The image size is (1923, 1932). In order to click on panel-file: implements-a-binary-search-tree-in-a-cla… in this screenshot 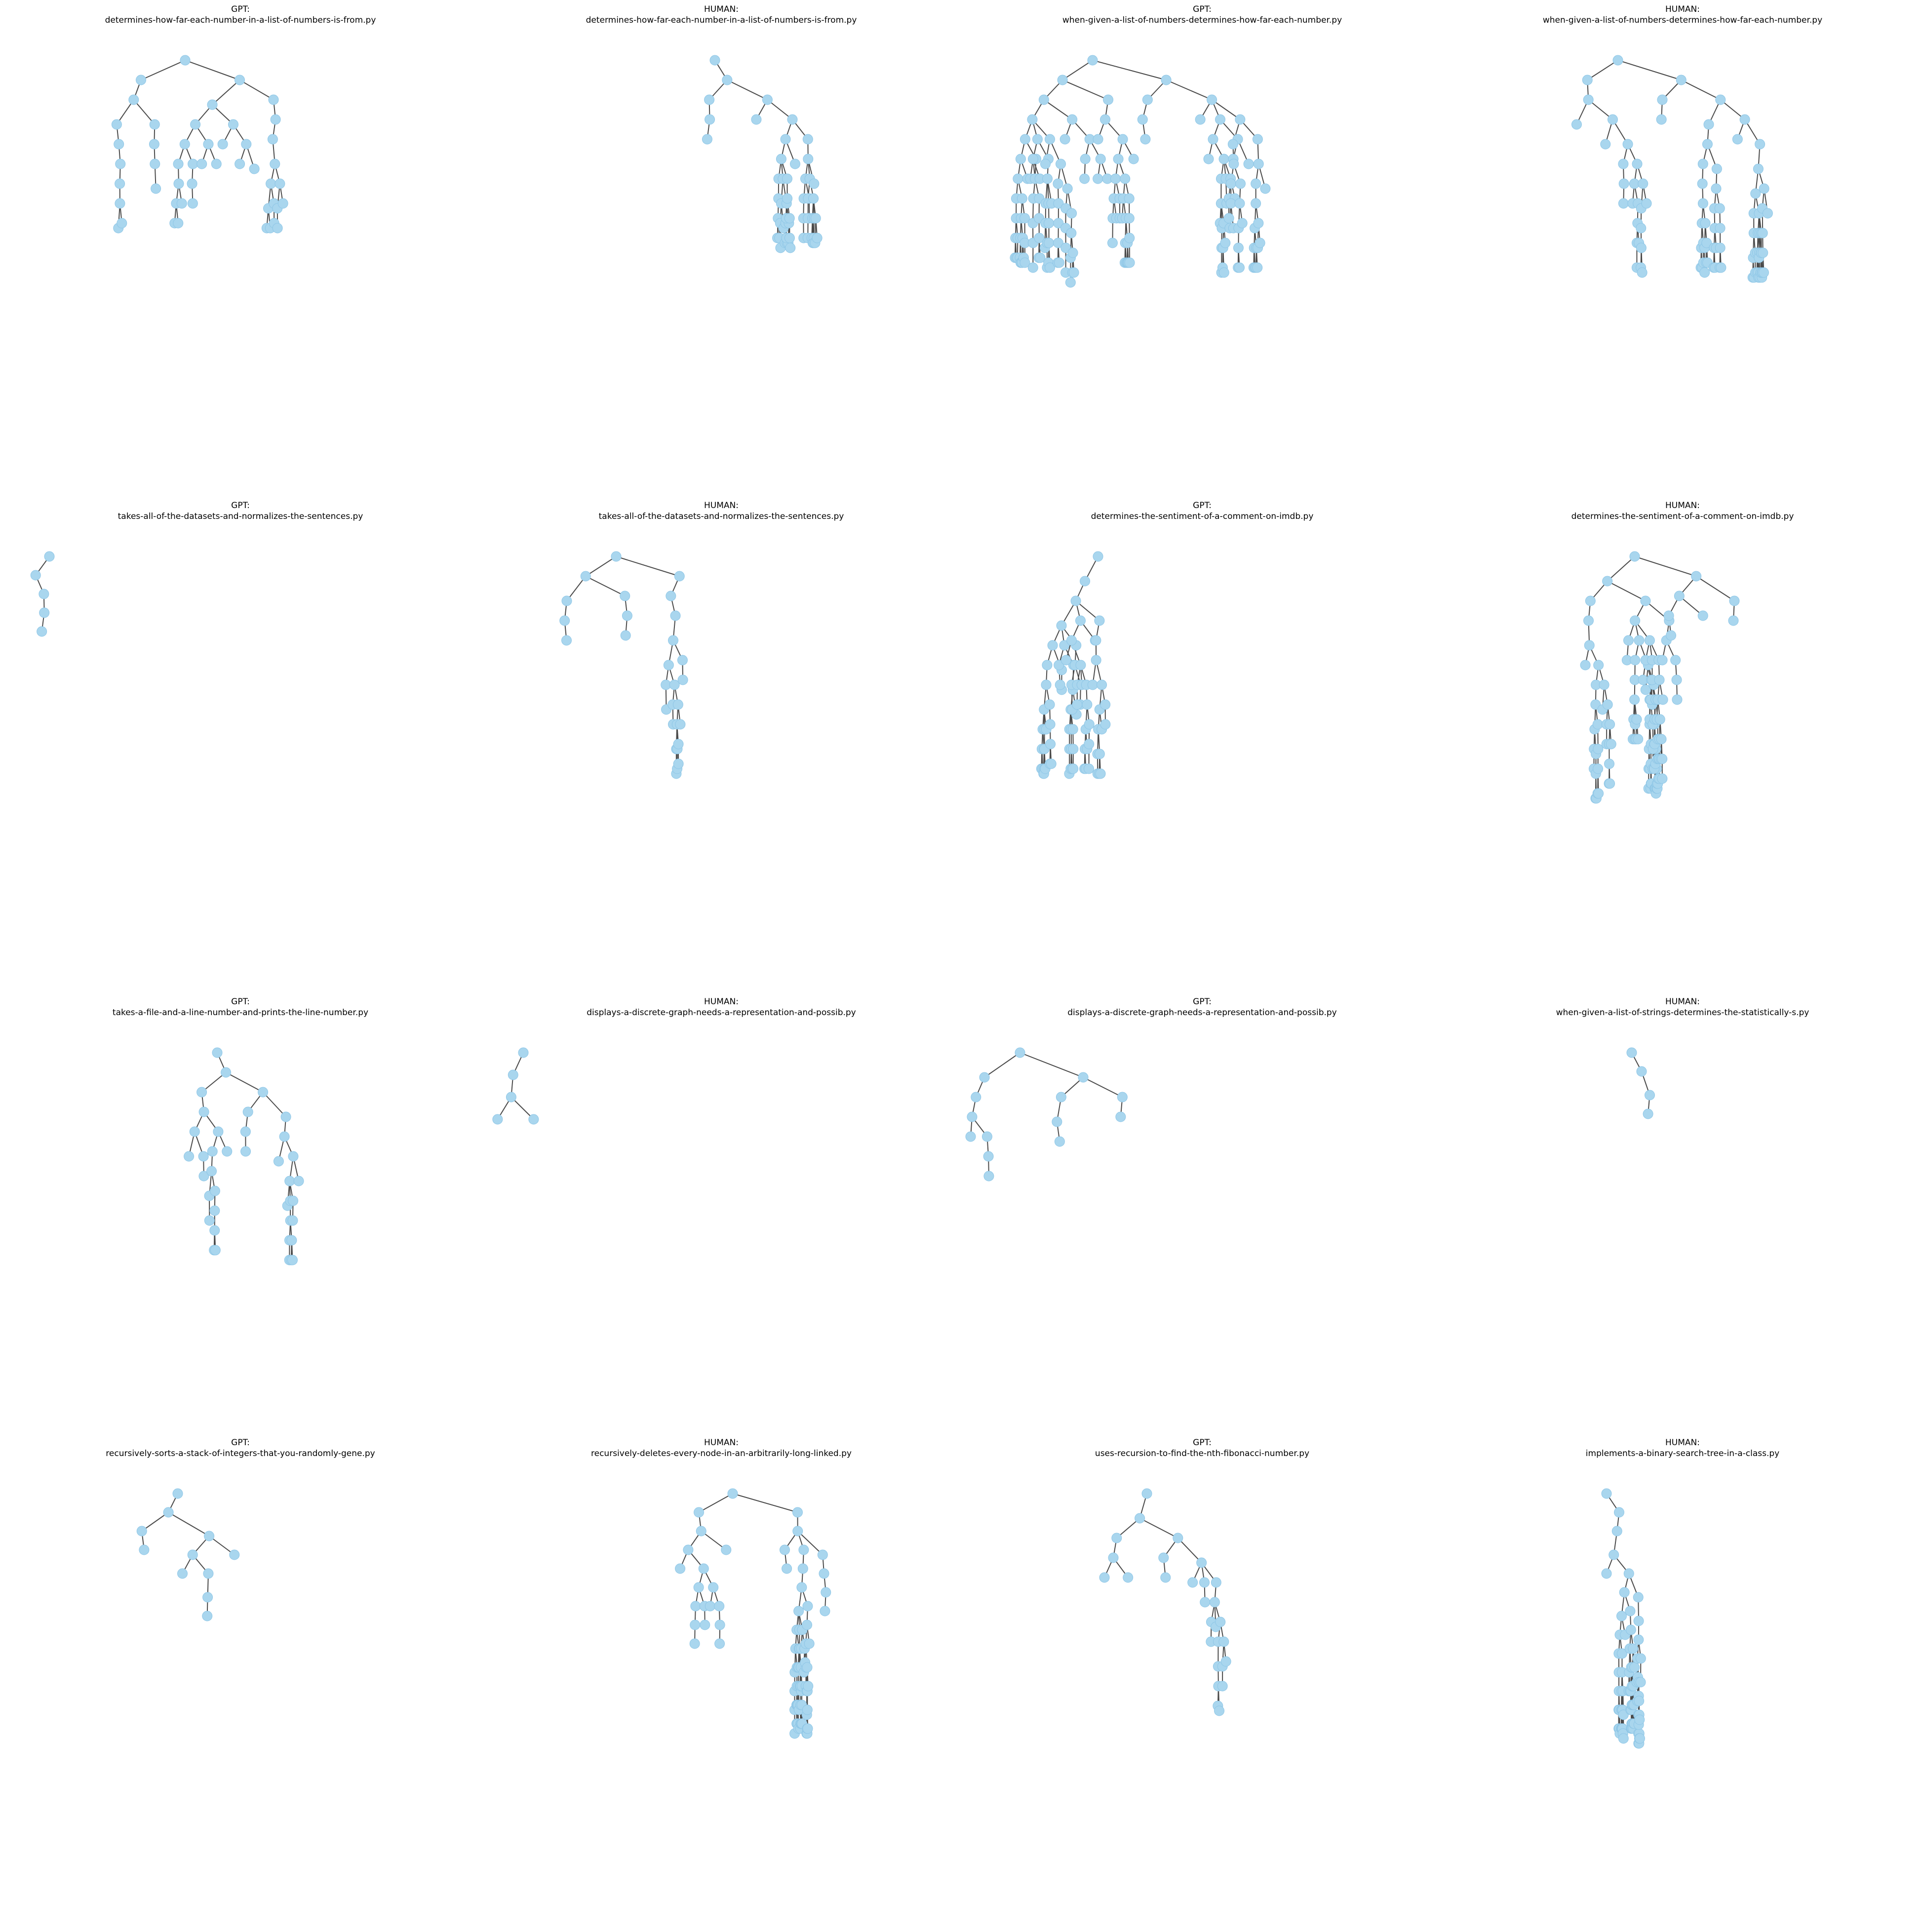, I will do `click(1682, 1454)`.